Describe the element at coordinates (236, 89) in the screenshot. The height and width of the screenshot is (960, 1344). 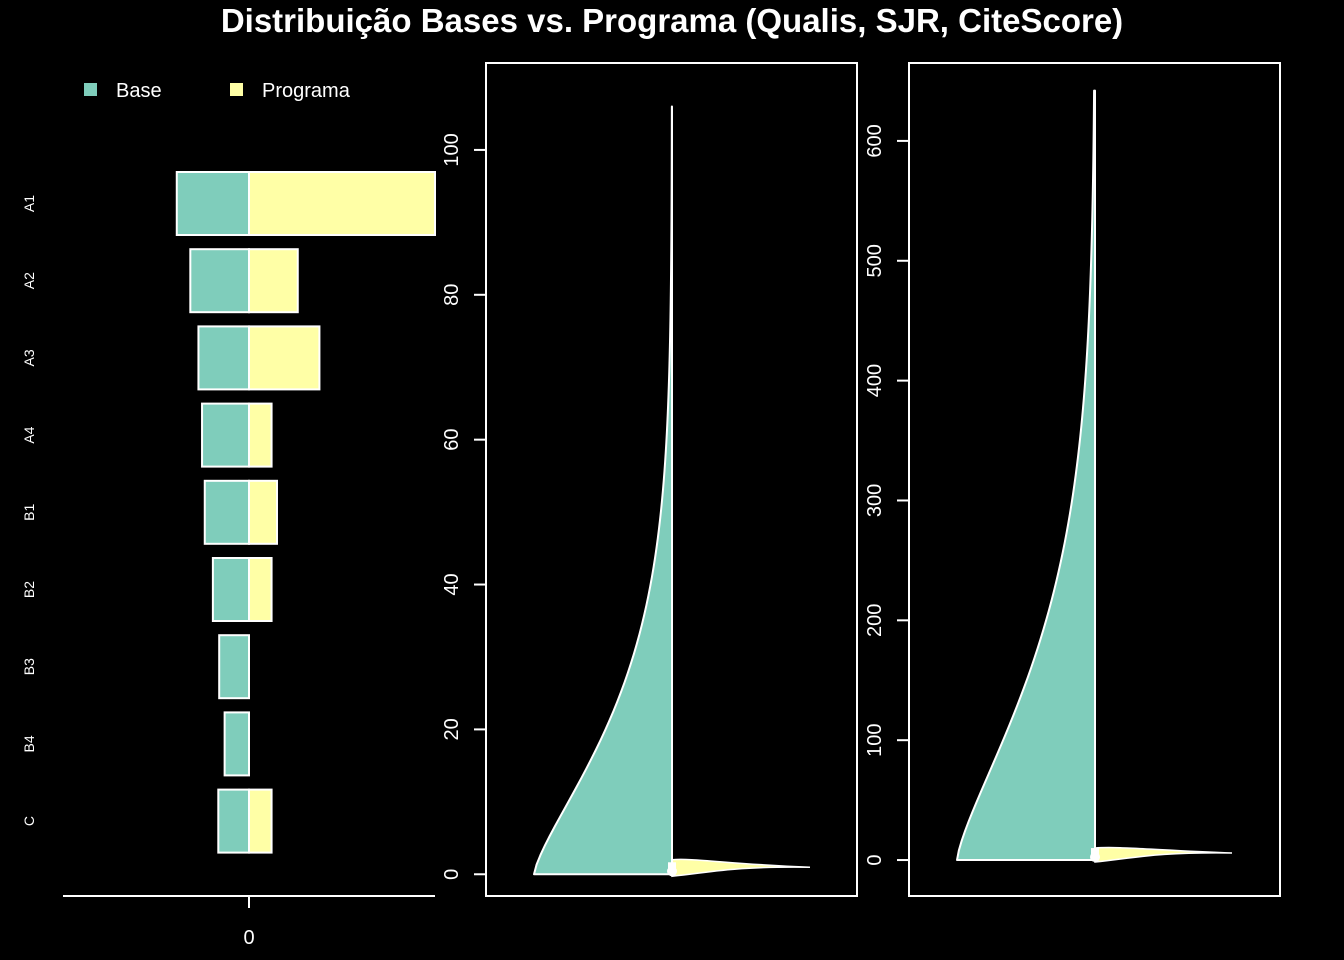
I see `legend-swatch-programa` at that location.